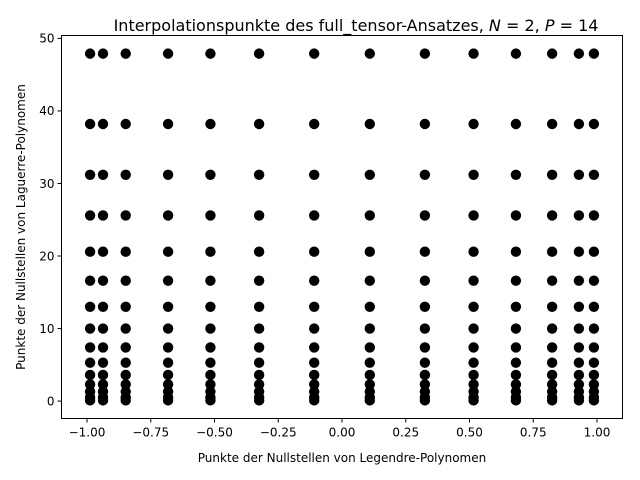  What do you see at coordinates (516, 347) in the screenshot?
I see `data-point-x10-y6` at bounding box center [516, 347].